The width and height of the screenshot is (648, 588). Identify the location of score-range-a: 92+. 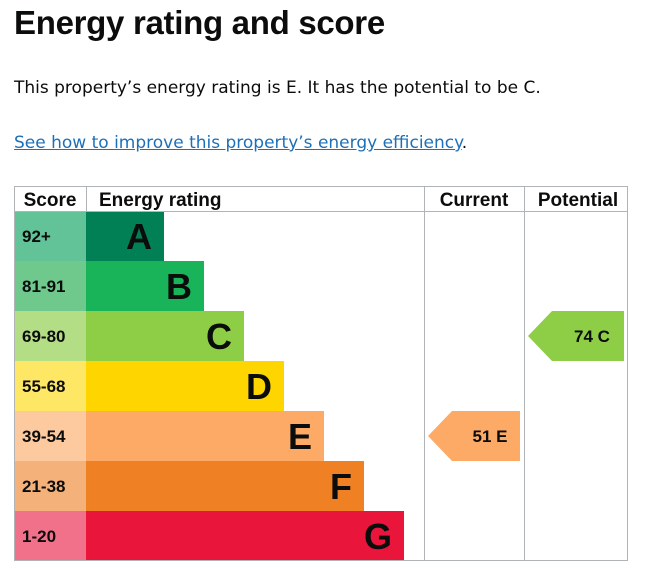
(36, 236).